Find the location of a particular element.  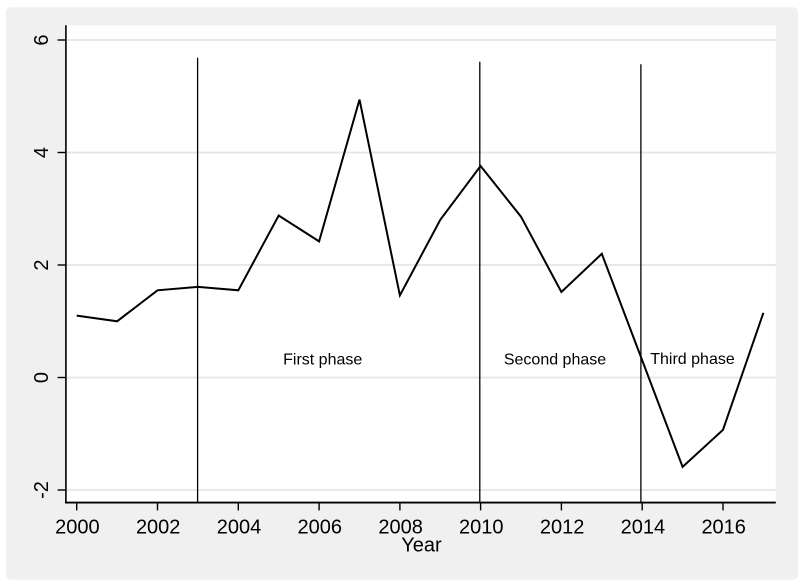

svg-text: 4 is located at coordinates (42, 152).